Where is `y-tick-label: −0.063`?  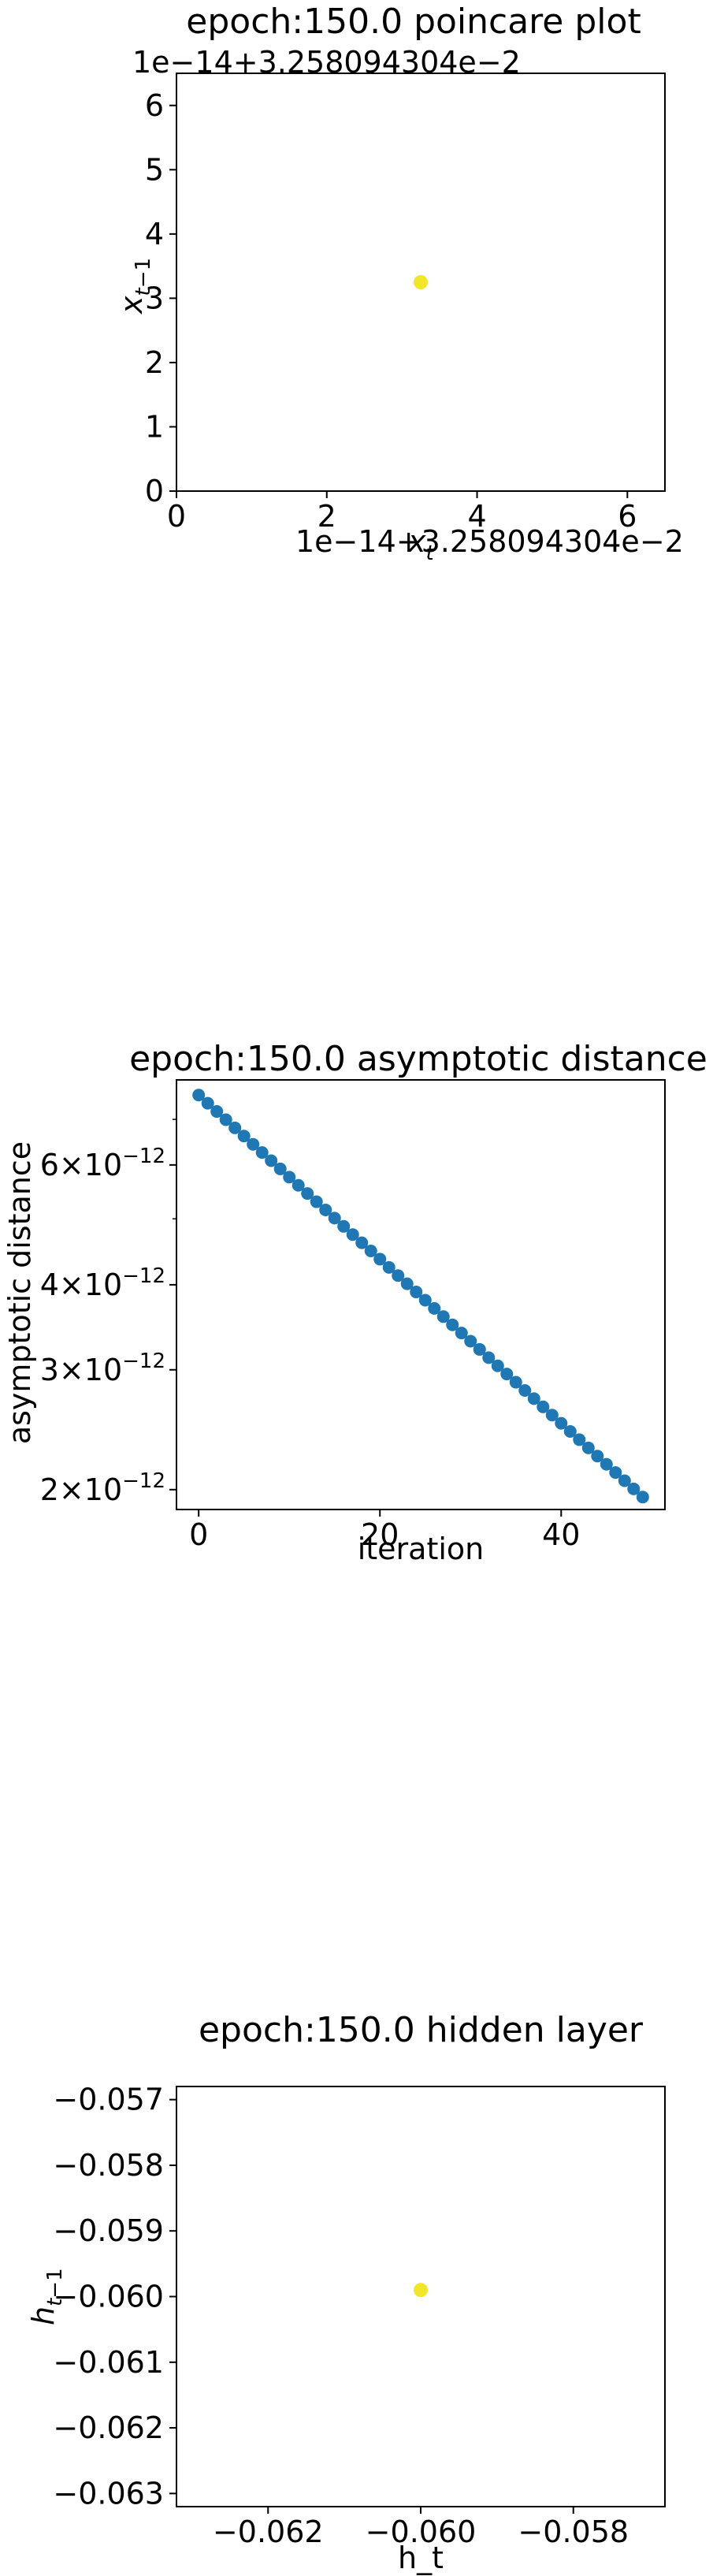
y-tick-label: −0.063 is located at coordinates (108, 2493).